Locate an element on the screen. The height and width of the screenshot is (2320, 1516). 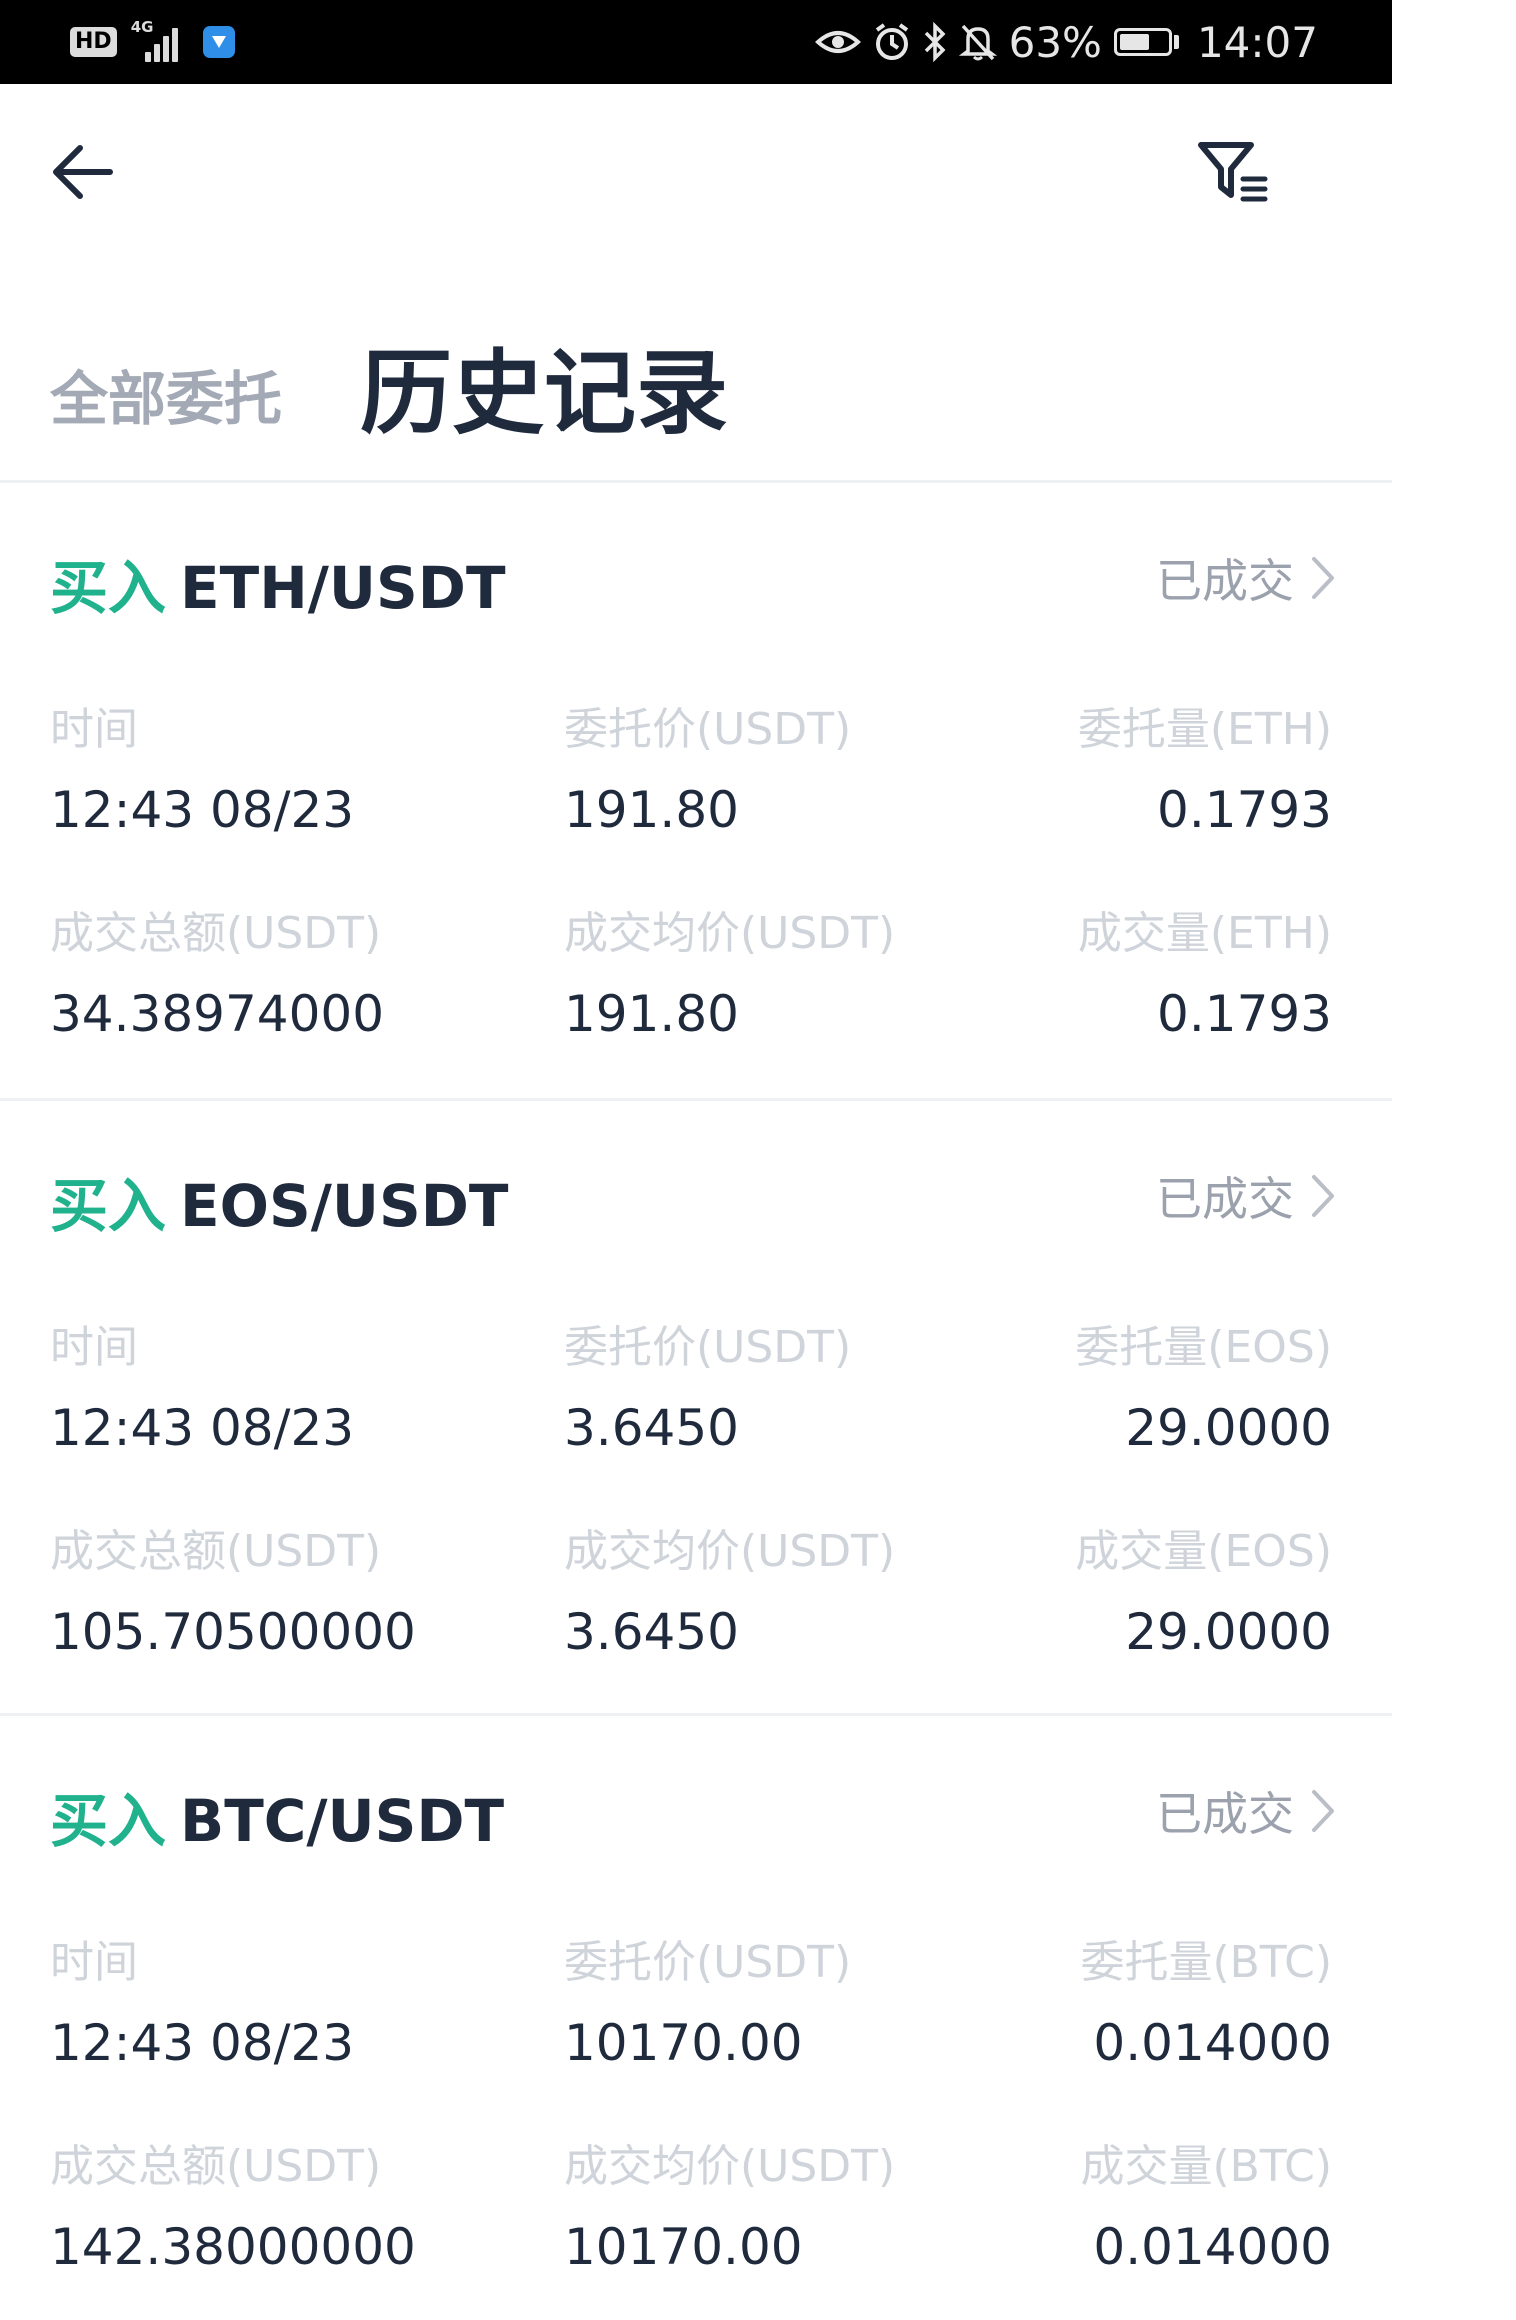
battery-percent: 63% is located at coordinates (1055, 42).